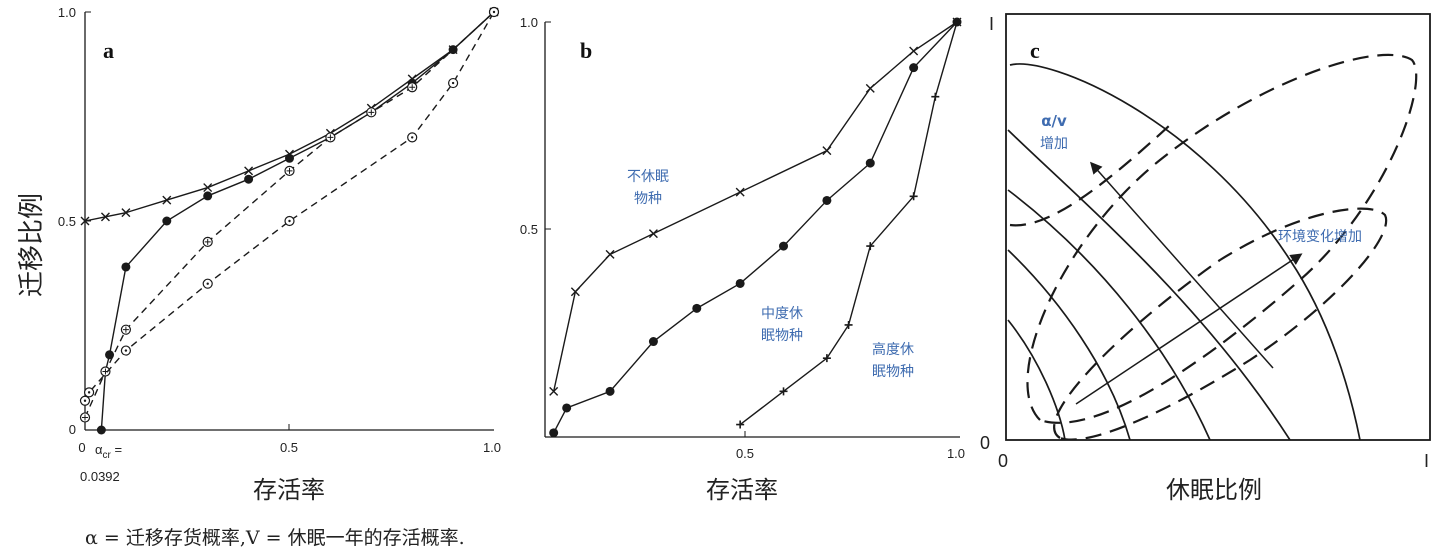 The width and height of the screenshot is (1440, 557). Describe the element at coordinates (453, 83) in the screenshot. I see `a-series-series-3-point-6-circle-dot-center` at that location.